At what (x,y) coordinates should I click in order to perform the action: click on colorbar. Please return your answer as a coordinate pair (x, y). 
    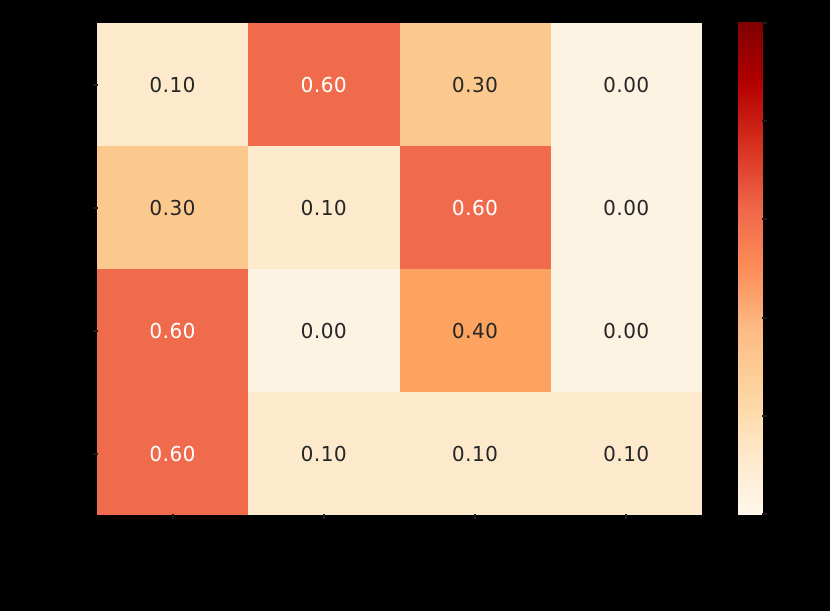
    Looking at the image, I should click on (750, 268).